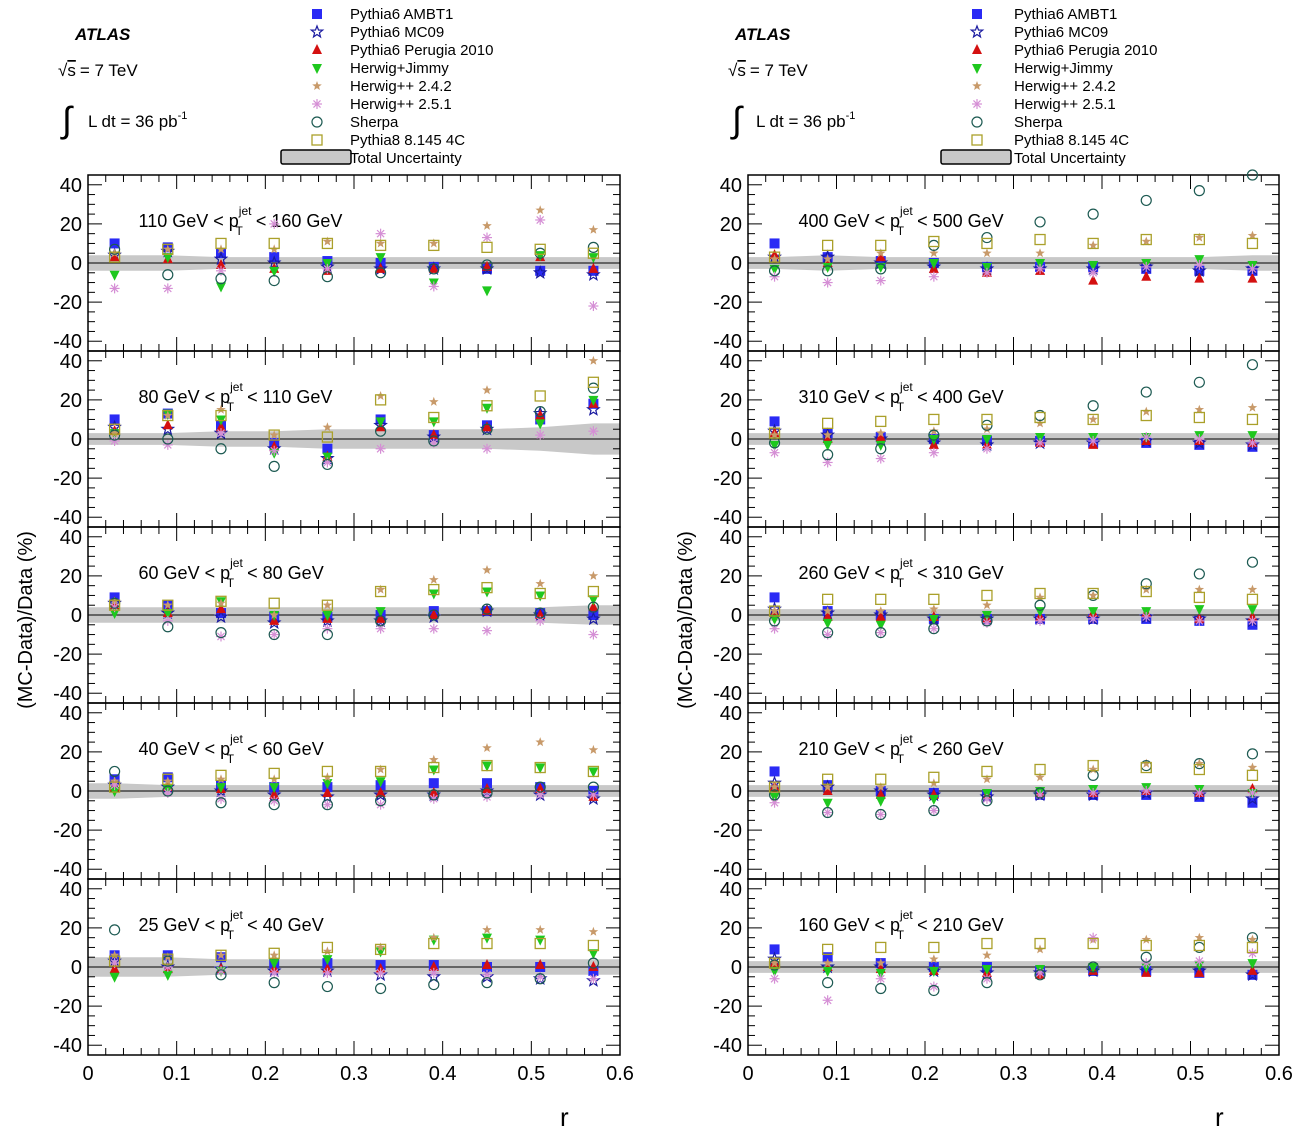 This screenshot has height=1131, width=1310. I want to click on x-tick-label: 0.6, so click(1279, 1074).